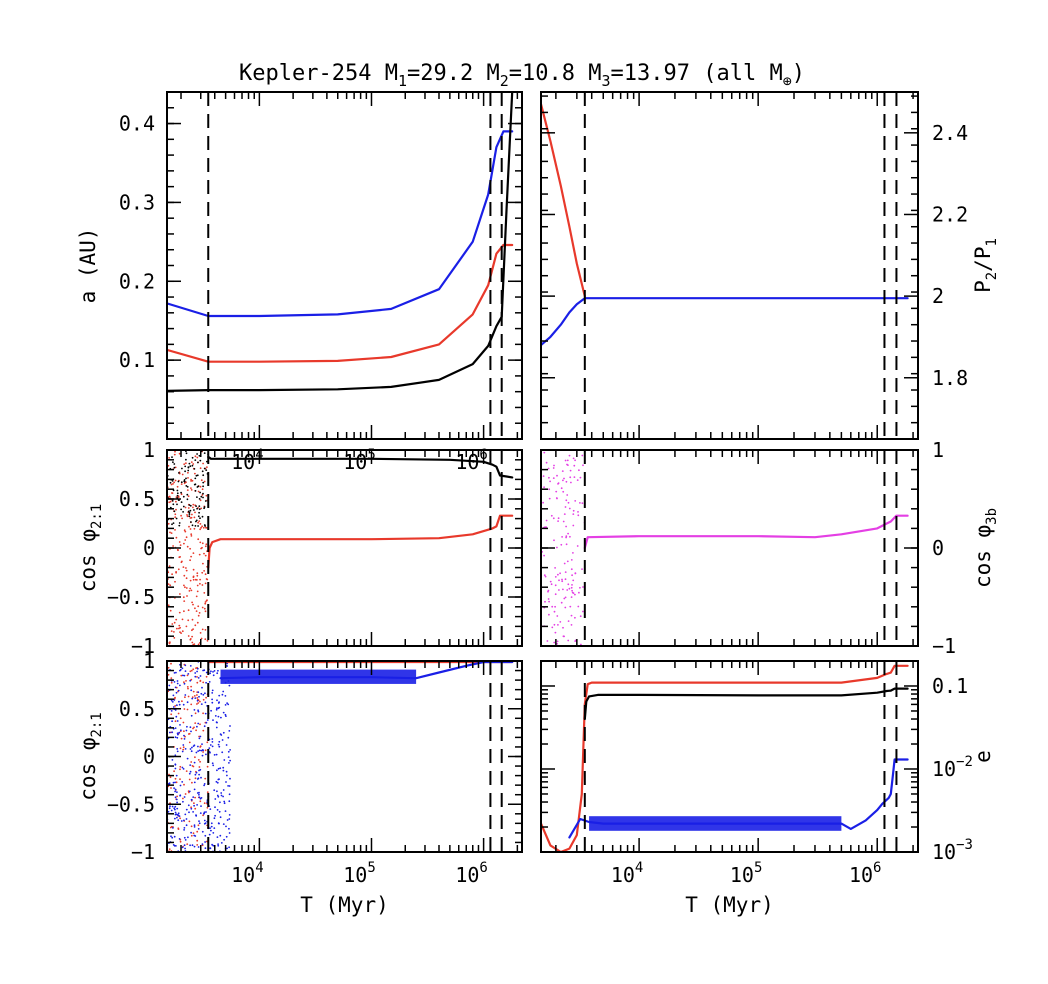 This screenshot has width=1048, height=984. I want to click on y-tick-label: 2.4, so click(950, 133).